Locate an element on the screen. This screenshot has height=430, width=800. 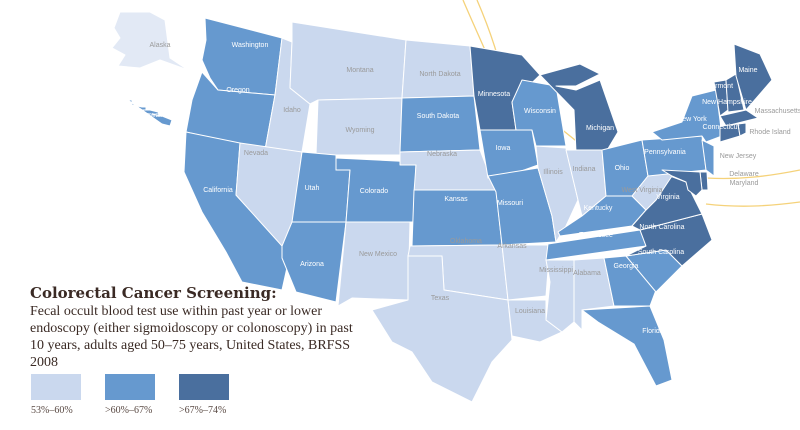
state-label-tennessee: Tennessee is located at coordinates (596, 235).